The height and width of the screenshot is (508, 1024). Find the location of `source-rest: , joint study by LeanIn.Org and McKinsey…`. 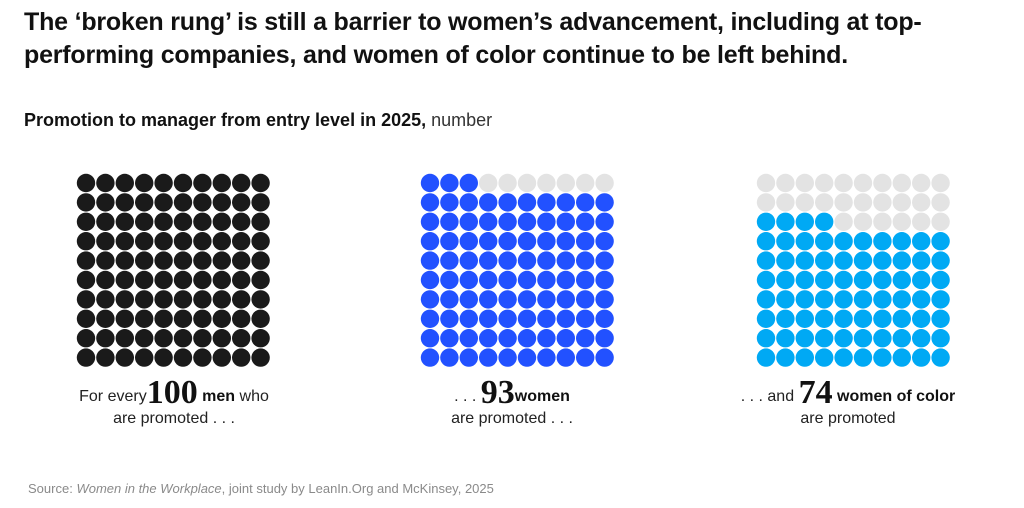

source-rest: , joint study by LeanIn.Org and McKinsey… is located at coordinates (357, 488).